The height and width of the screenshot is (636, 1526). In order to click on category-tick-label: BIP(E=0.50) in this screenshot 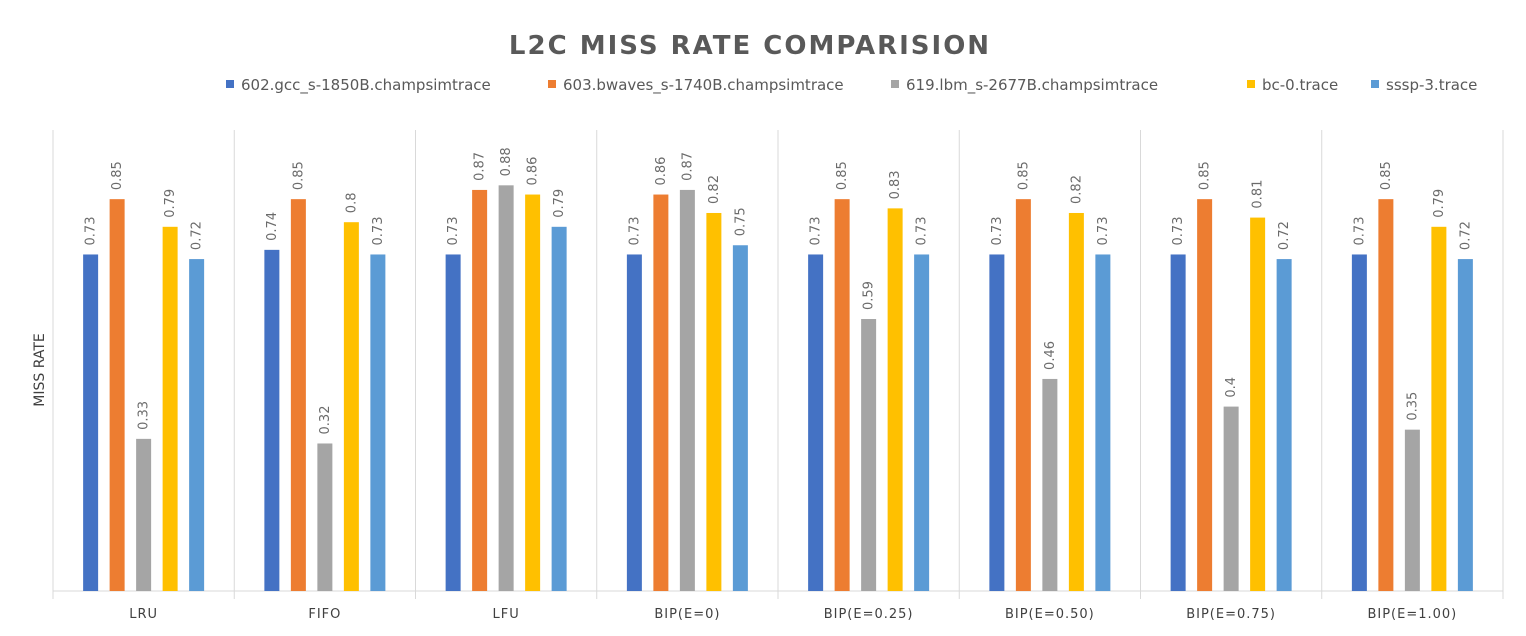, I will do `click(1050, 614)`.